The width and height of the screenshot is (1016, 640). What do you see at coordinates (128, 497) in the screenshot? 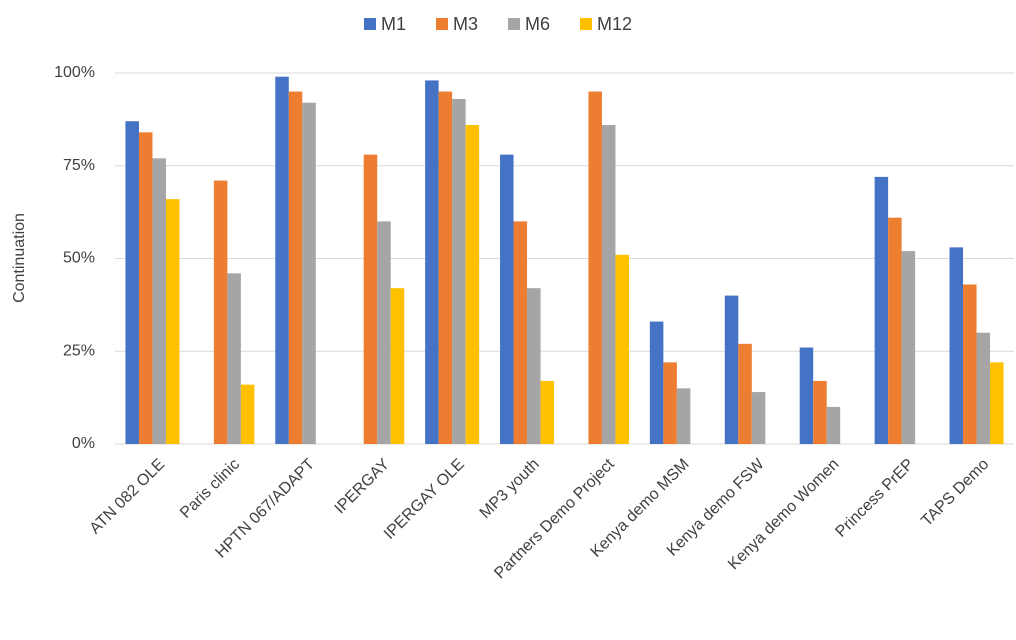
I see `x-tick-label: ATN 082 OLE` at bounding box center [128, 497].